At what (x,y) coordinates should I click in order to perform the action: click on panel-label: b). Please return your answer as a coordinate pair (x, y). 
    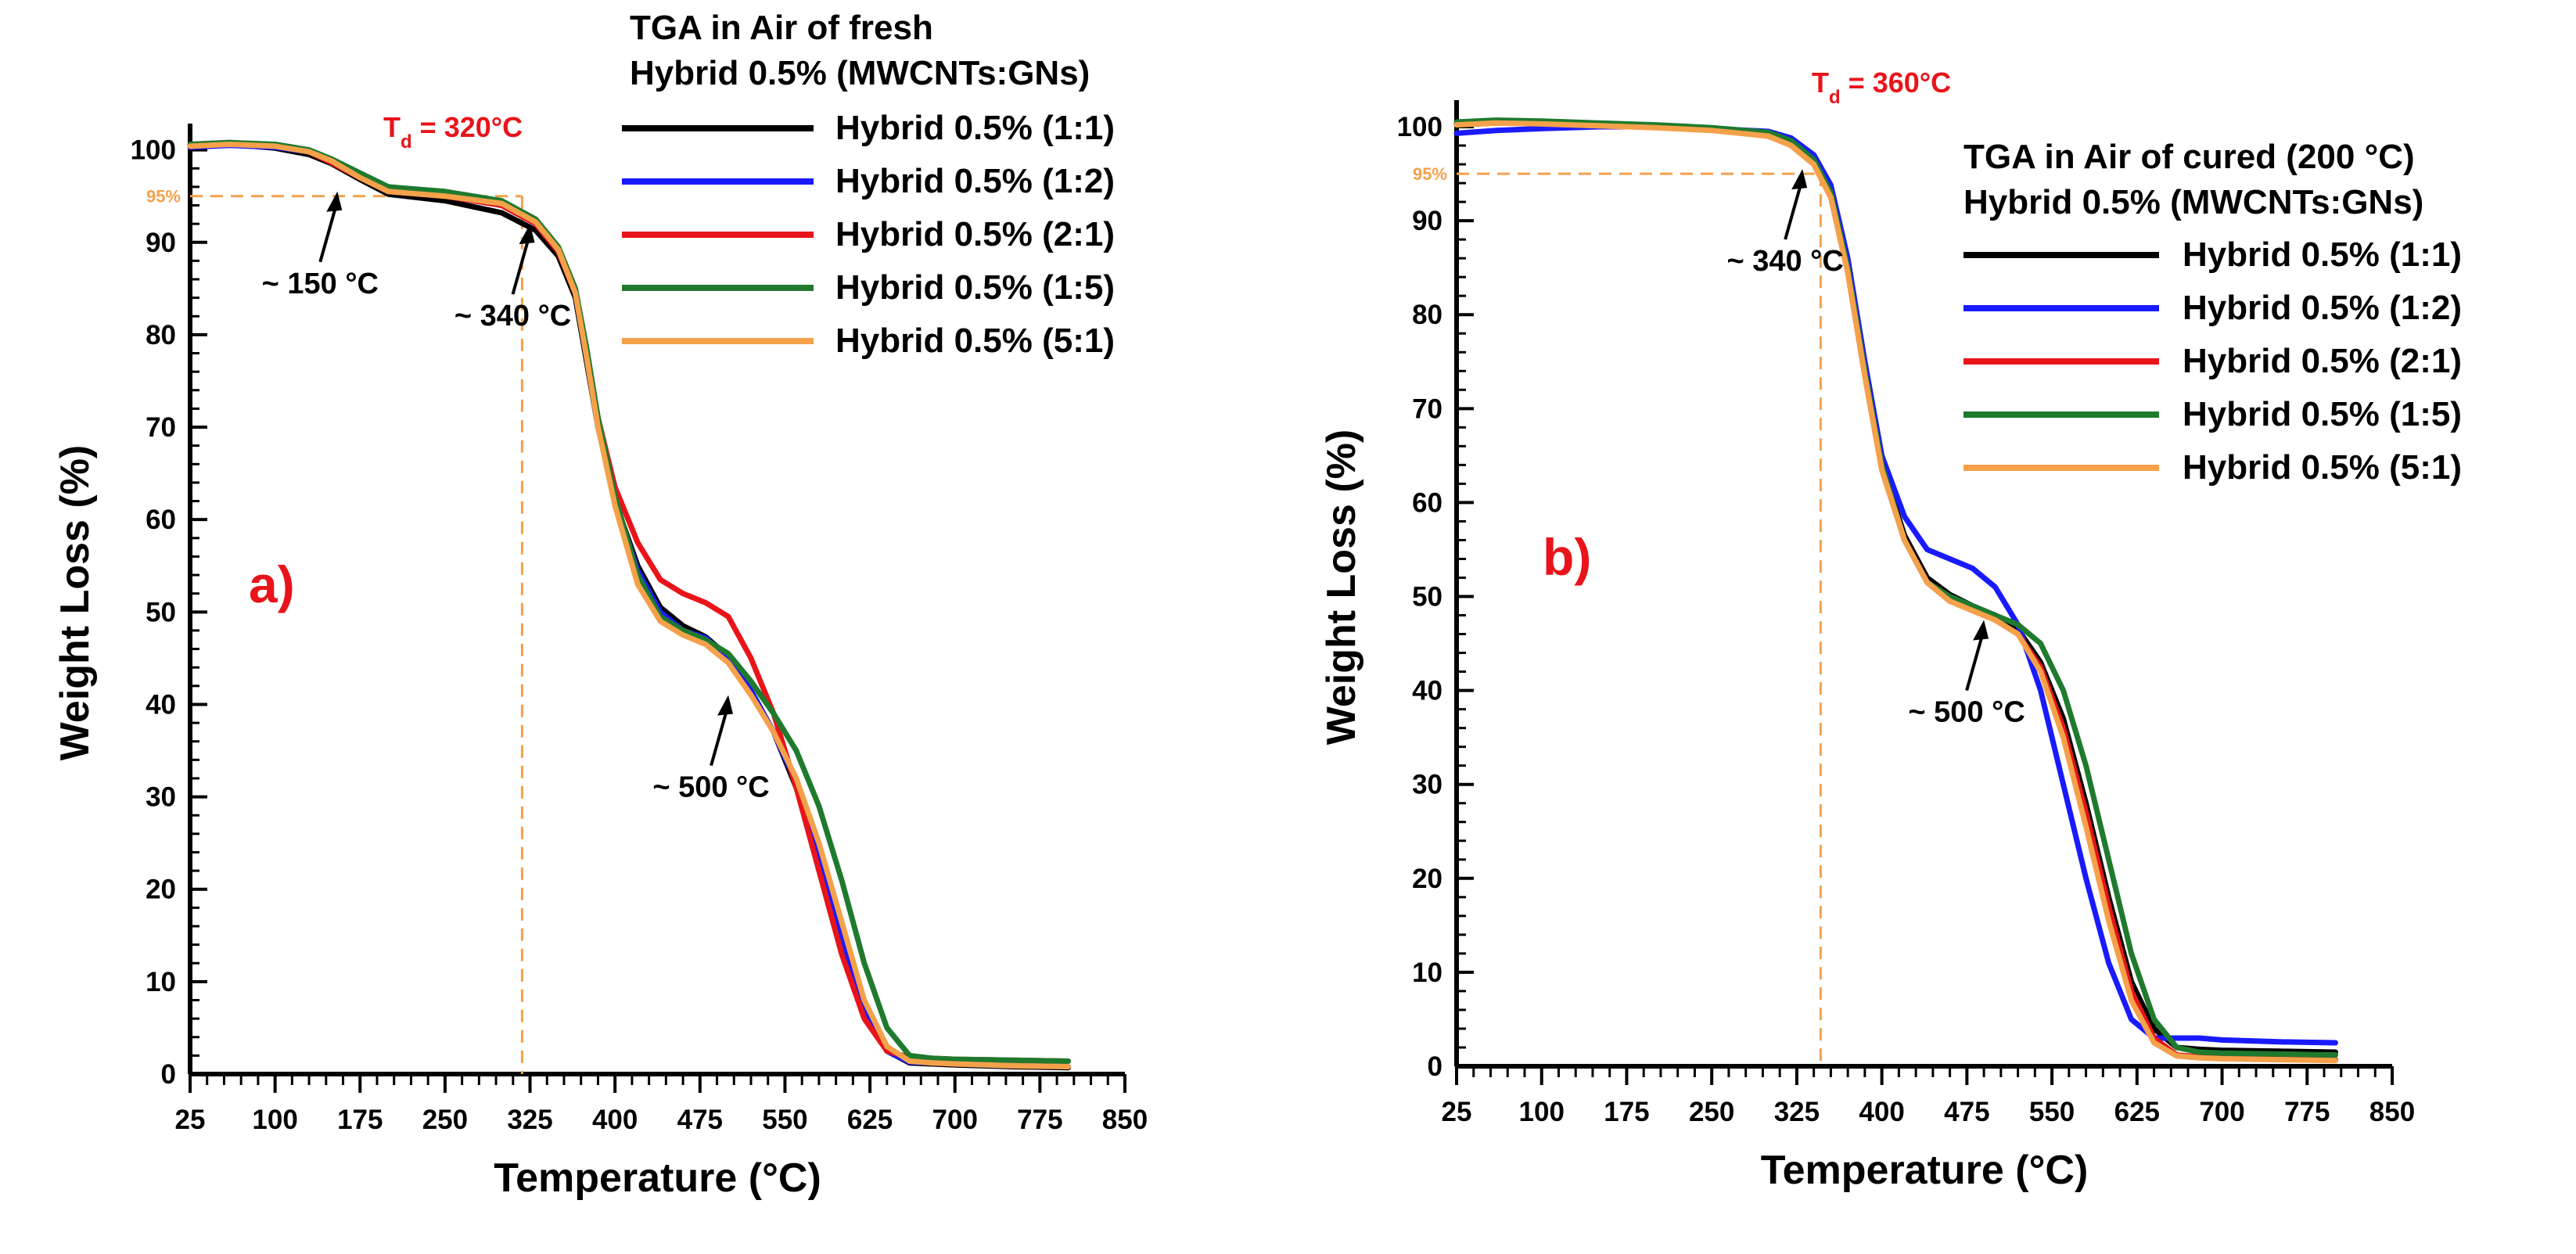
    Looking at the image, I should click on (1567, 557).